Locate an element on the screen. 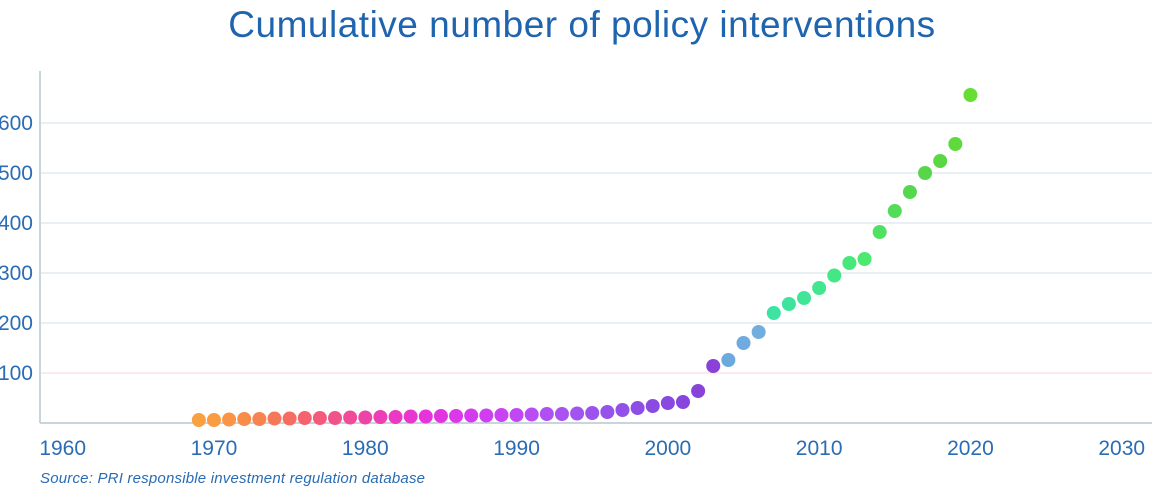 This screenshot has height=492, width=1164. y-tick-label: 100 is located at coordinates (16, 373).